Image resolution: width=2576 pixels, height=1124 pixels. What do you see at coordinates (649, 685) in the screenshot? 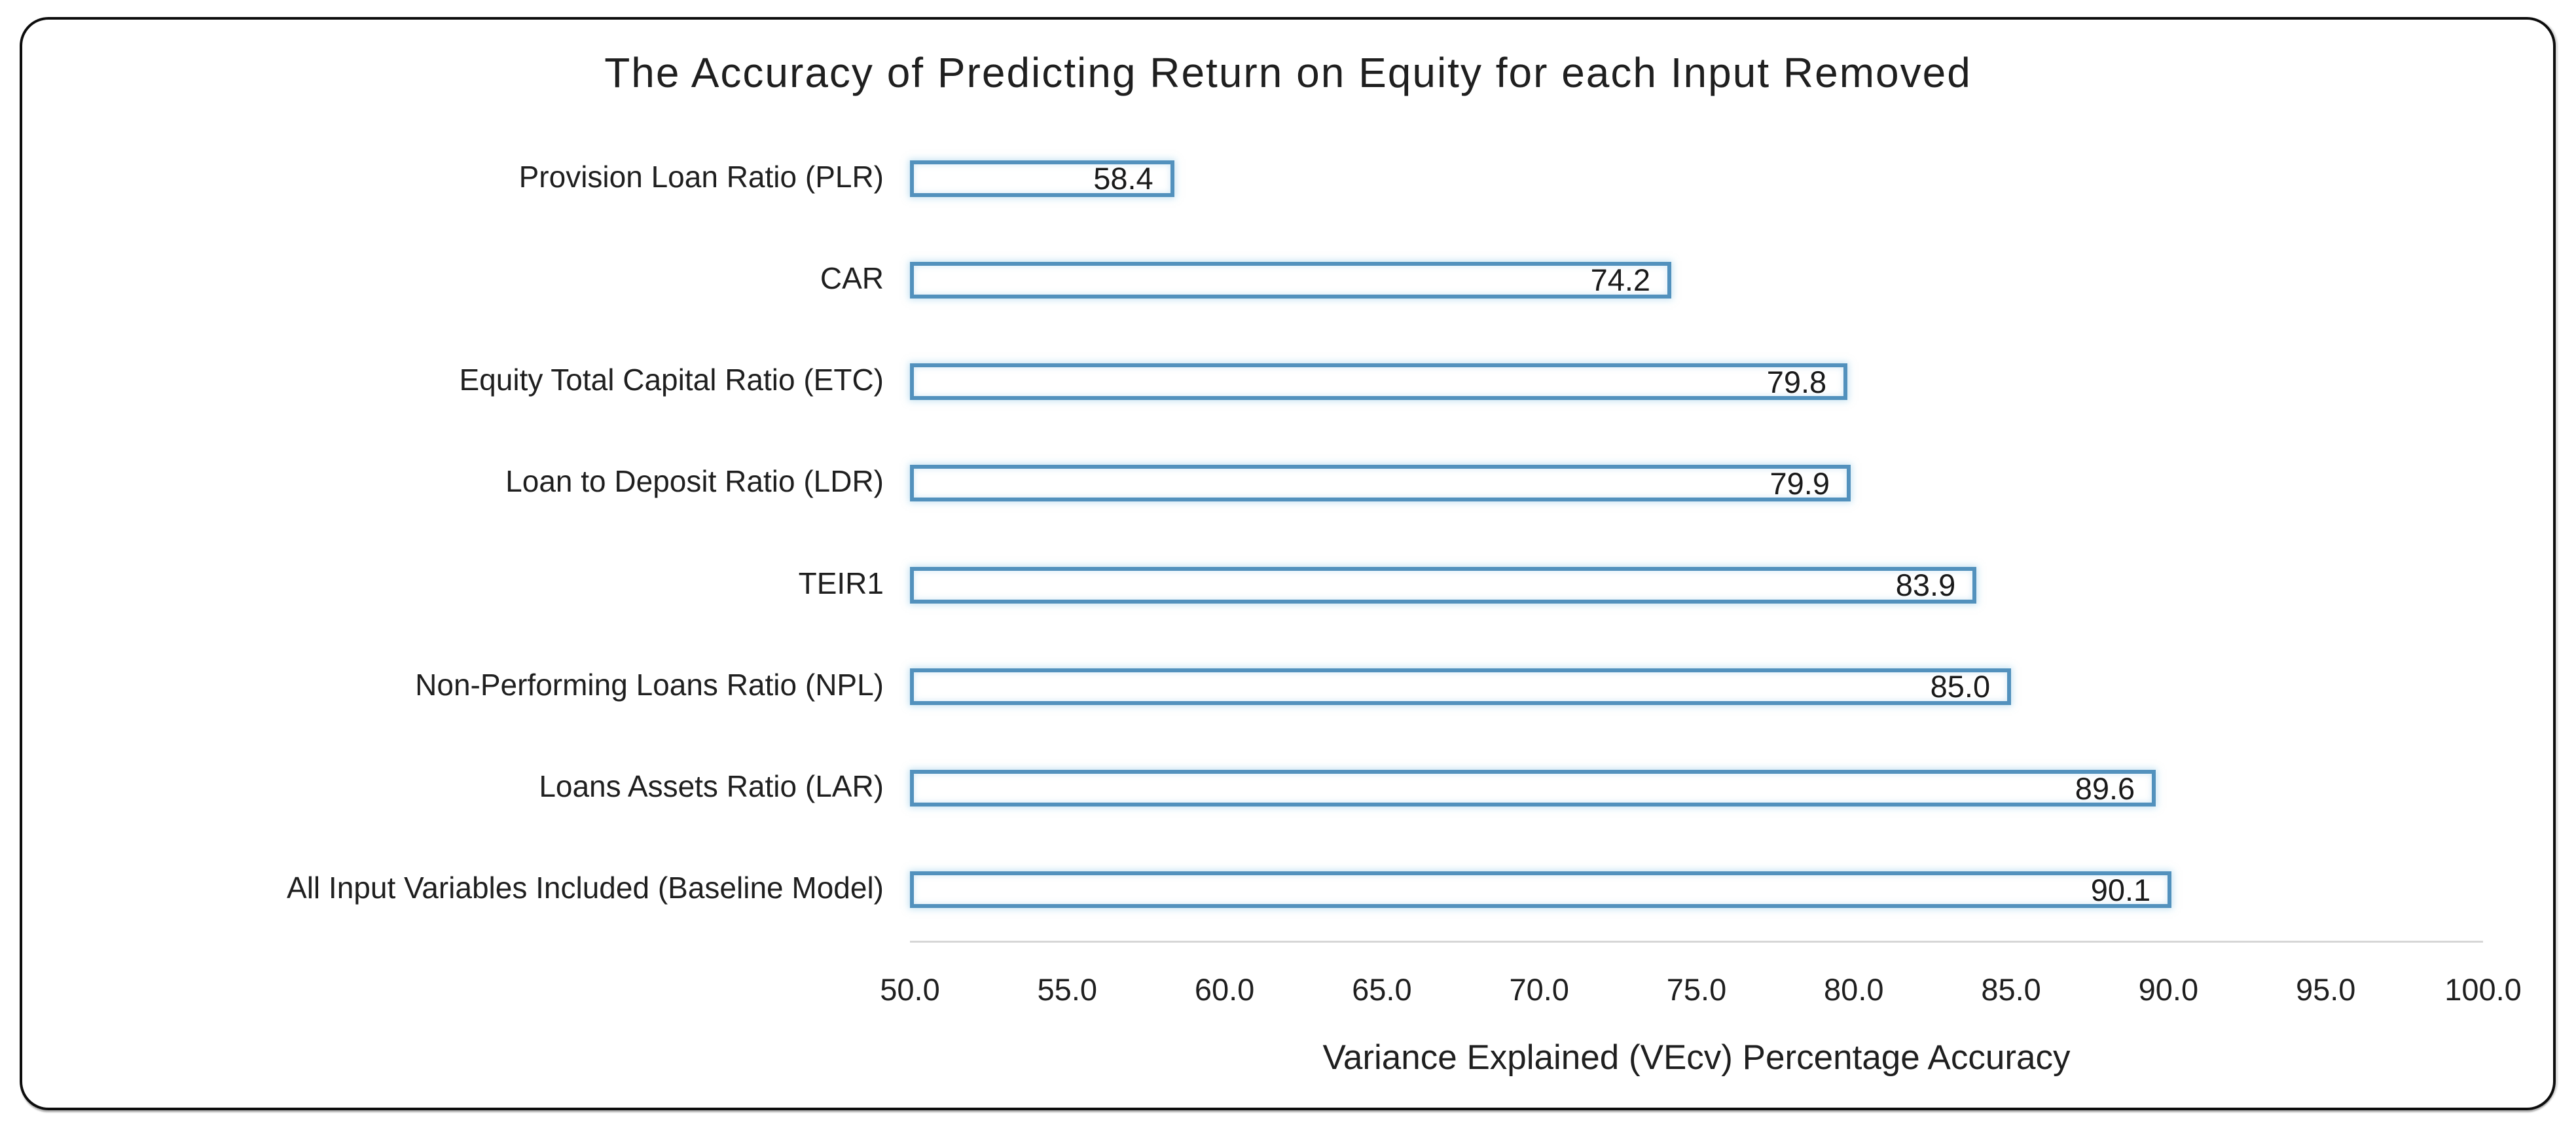
I see `category-label: Non-Performing Loans Ratio (NPL)` at bounding box center [649, 685].